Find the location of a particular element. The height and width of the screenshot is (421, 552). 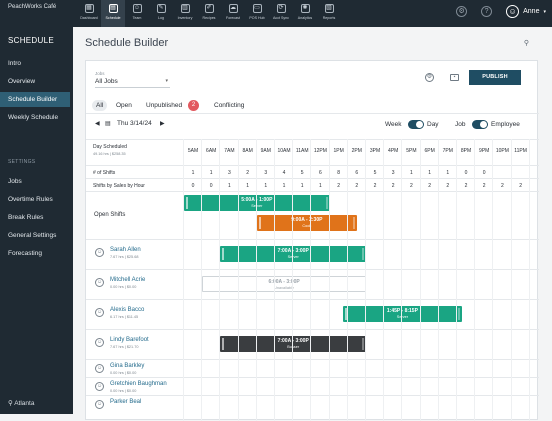

nav-item-forecast: ☁ Forecast is located at coordinates (233, 13).